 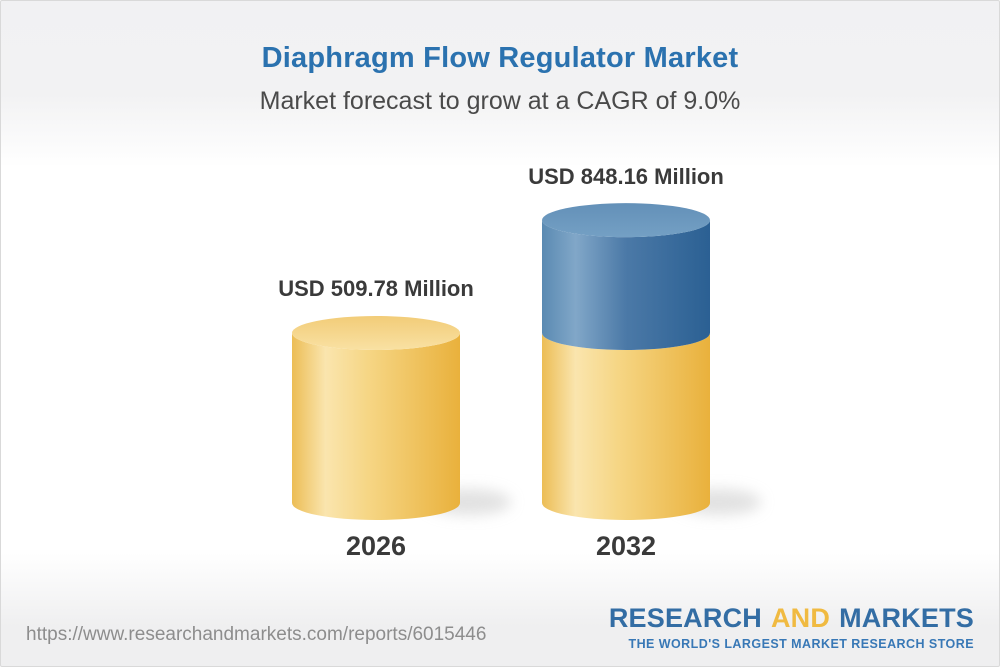 I want to click on year-label-2032: 2032, so click(x=626, y=546).